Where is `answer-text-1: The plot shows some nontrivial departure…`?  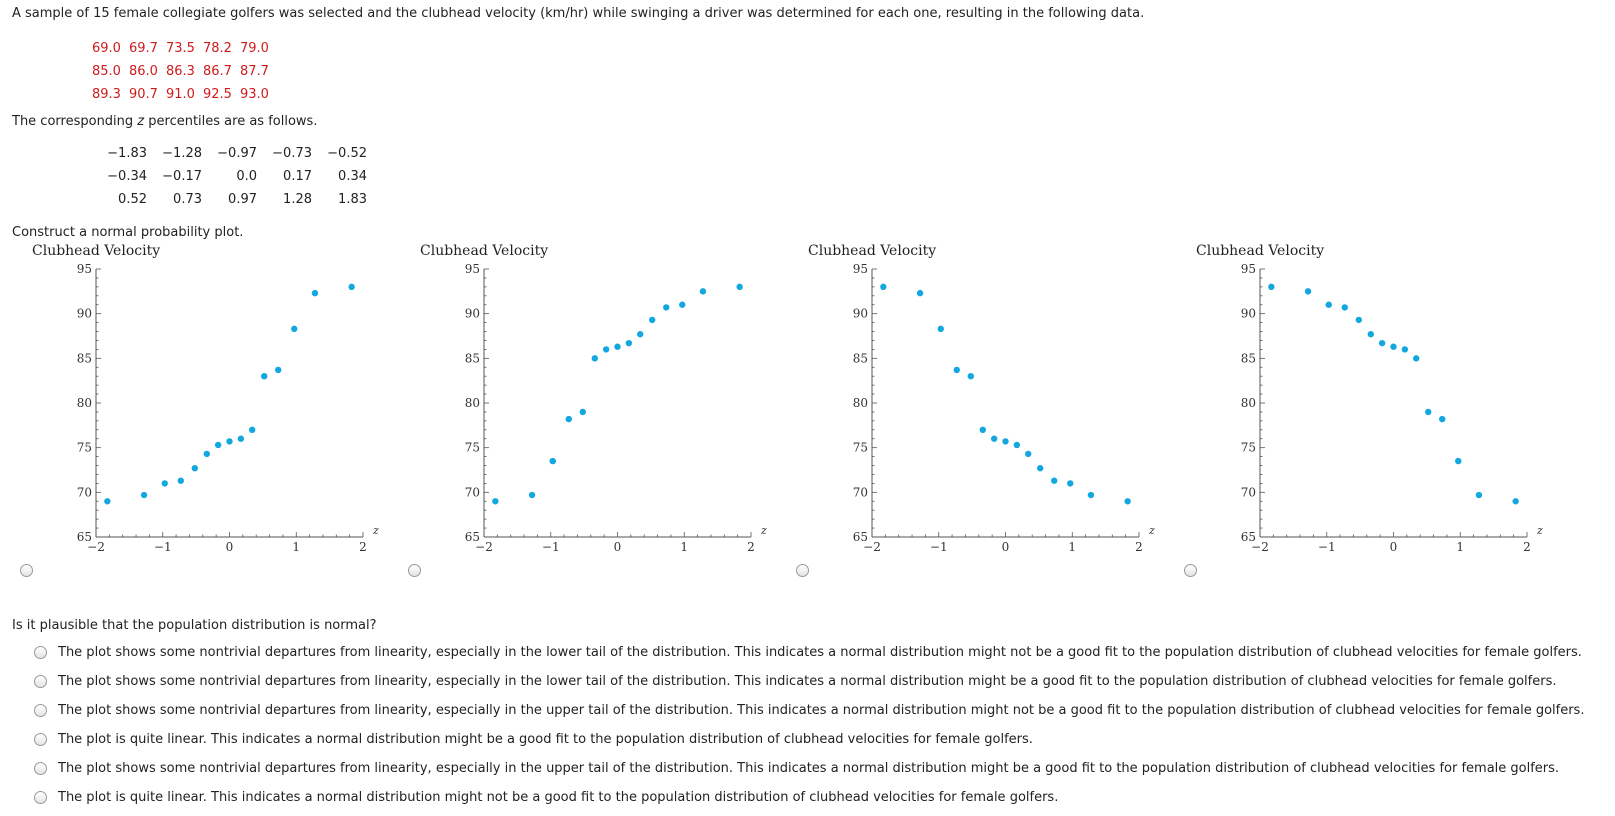
answer-text-1: The plot shows some nontrivial departure… is located at coordinates (820, 652).